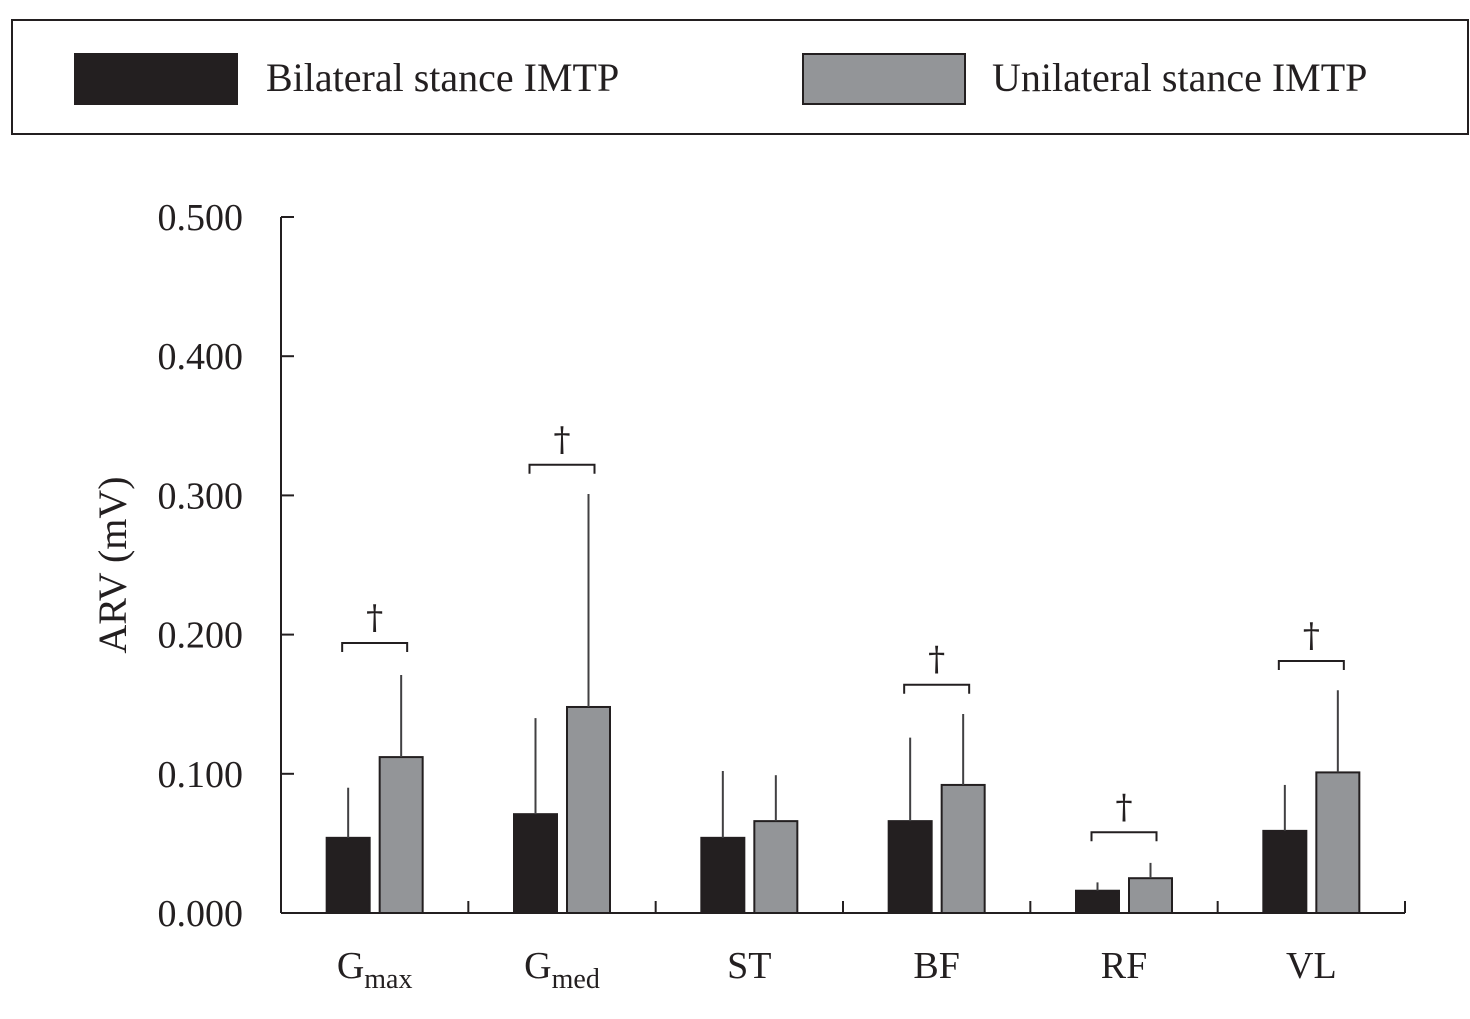 This screenshot has width=1470, height=1019. What do you see at coordinates (562, 440) in the screenshot?
I see `significance-dagger-1: †` at bounding box center [562, 440].